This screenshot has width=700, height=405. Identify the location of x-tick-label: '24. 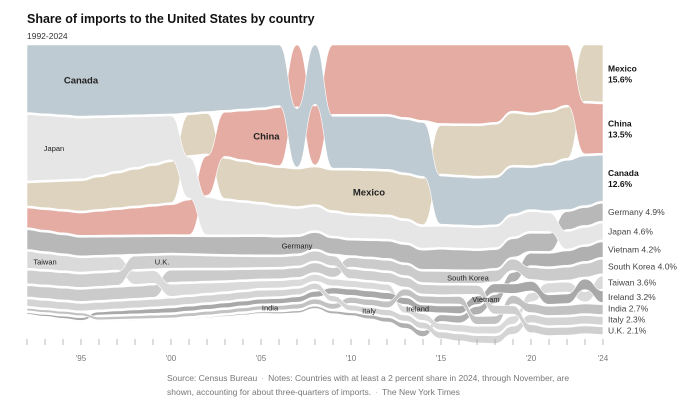
(603, 358).